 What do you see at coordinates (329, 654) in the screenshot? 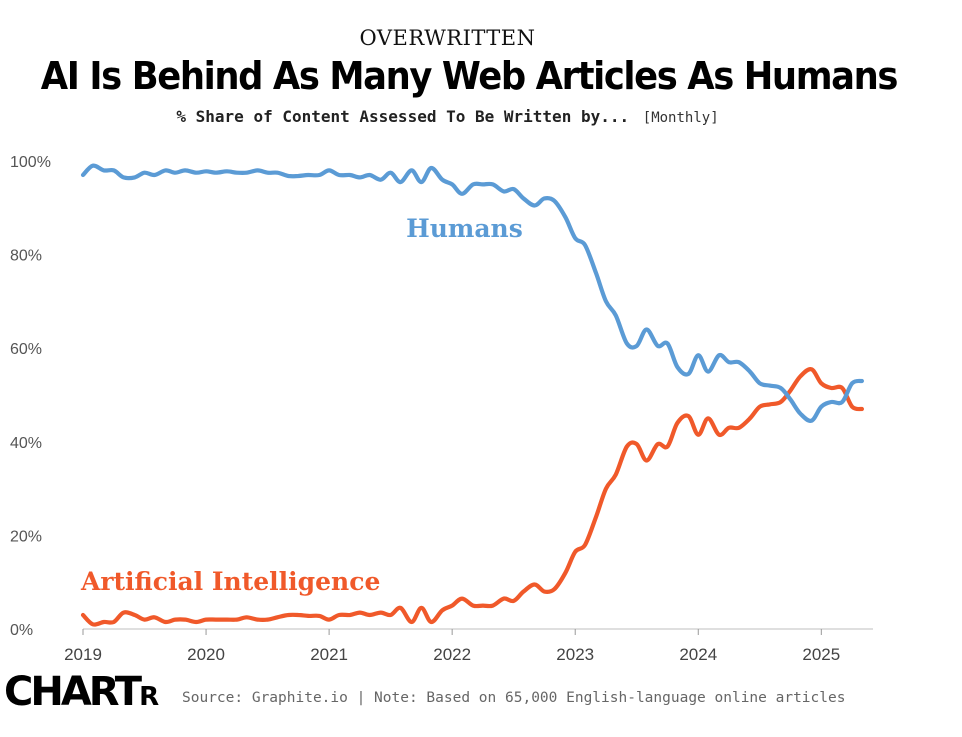
I see `x-tick-label: 2021` at bounding box center [329, 654].